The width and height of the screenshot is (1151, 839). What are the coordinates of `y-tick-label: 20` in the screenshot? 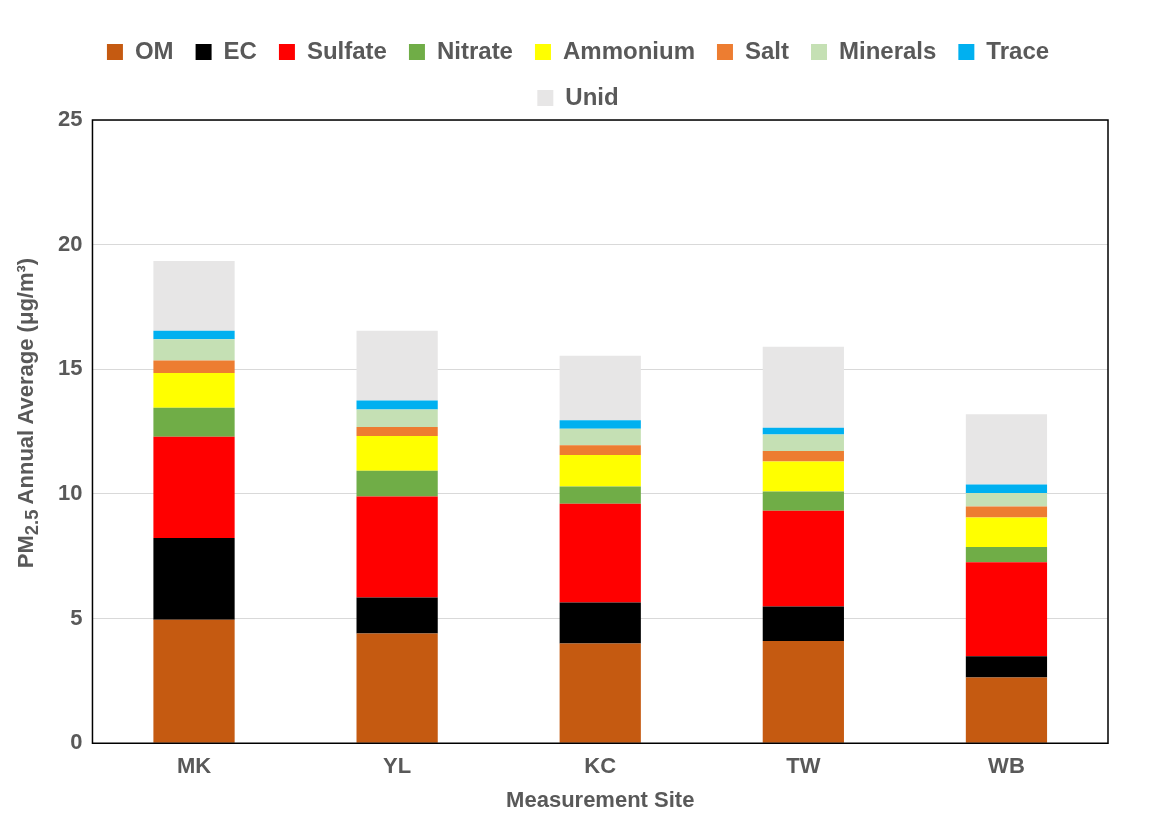 It's located at (70, 243).